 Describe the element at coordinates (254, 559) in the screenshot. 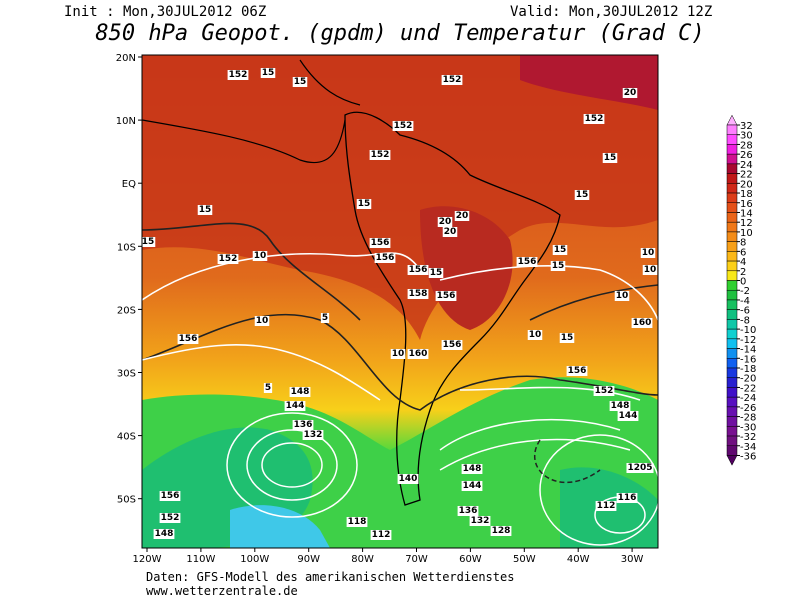

I see `x-tick-label: 100W` at that location.